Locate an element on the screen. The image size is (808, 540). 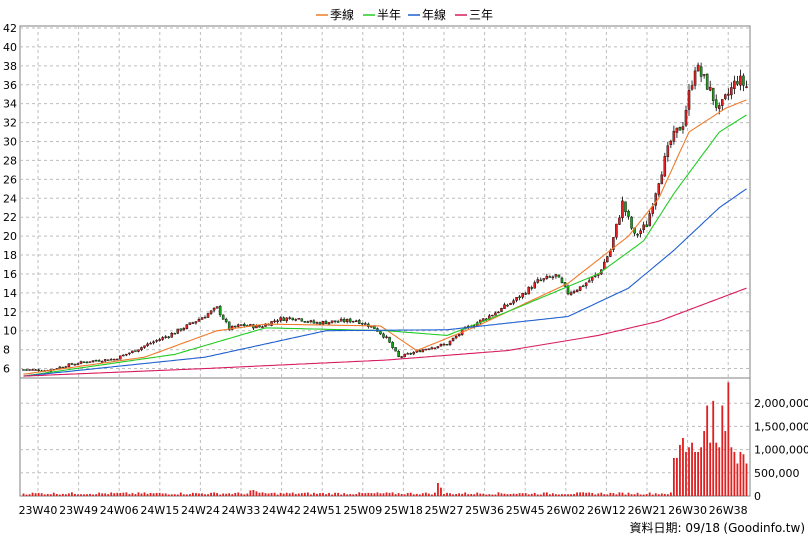
x-tick-label: 24W06 is located at coordinates (119, 510).